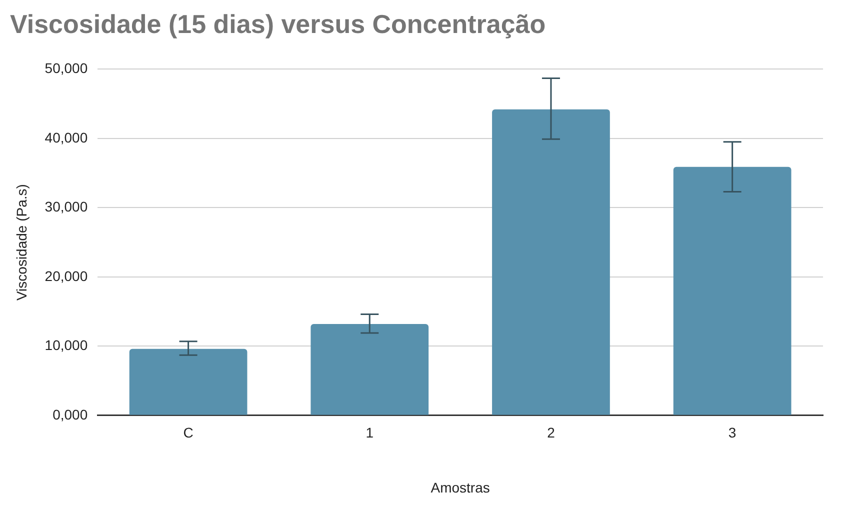 The image size is (843, 511). Describe the element at coordinates (460, 487) in the screenshot. I see `x-axis-title: Amostras` at that location.